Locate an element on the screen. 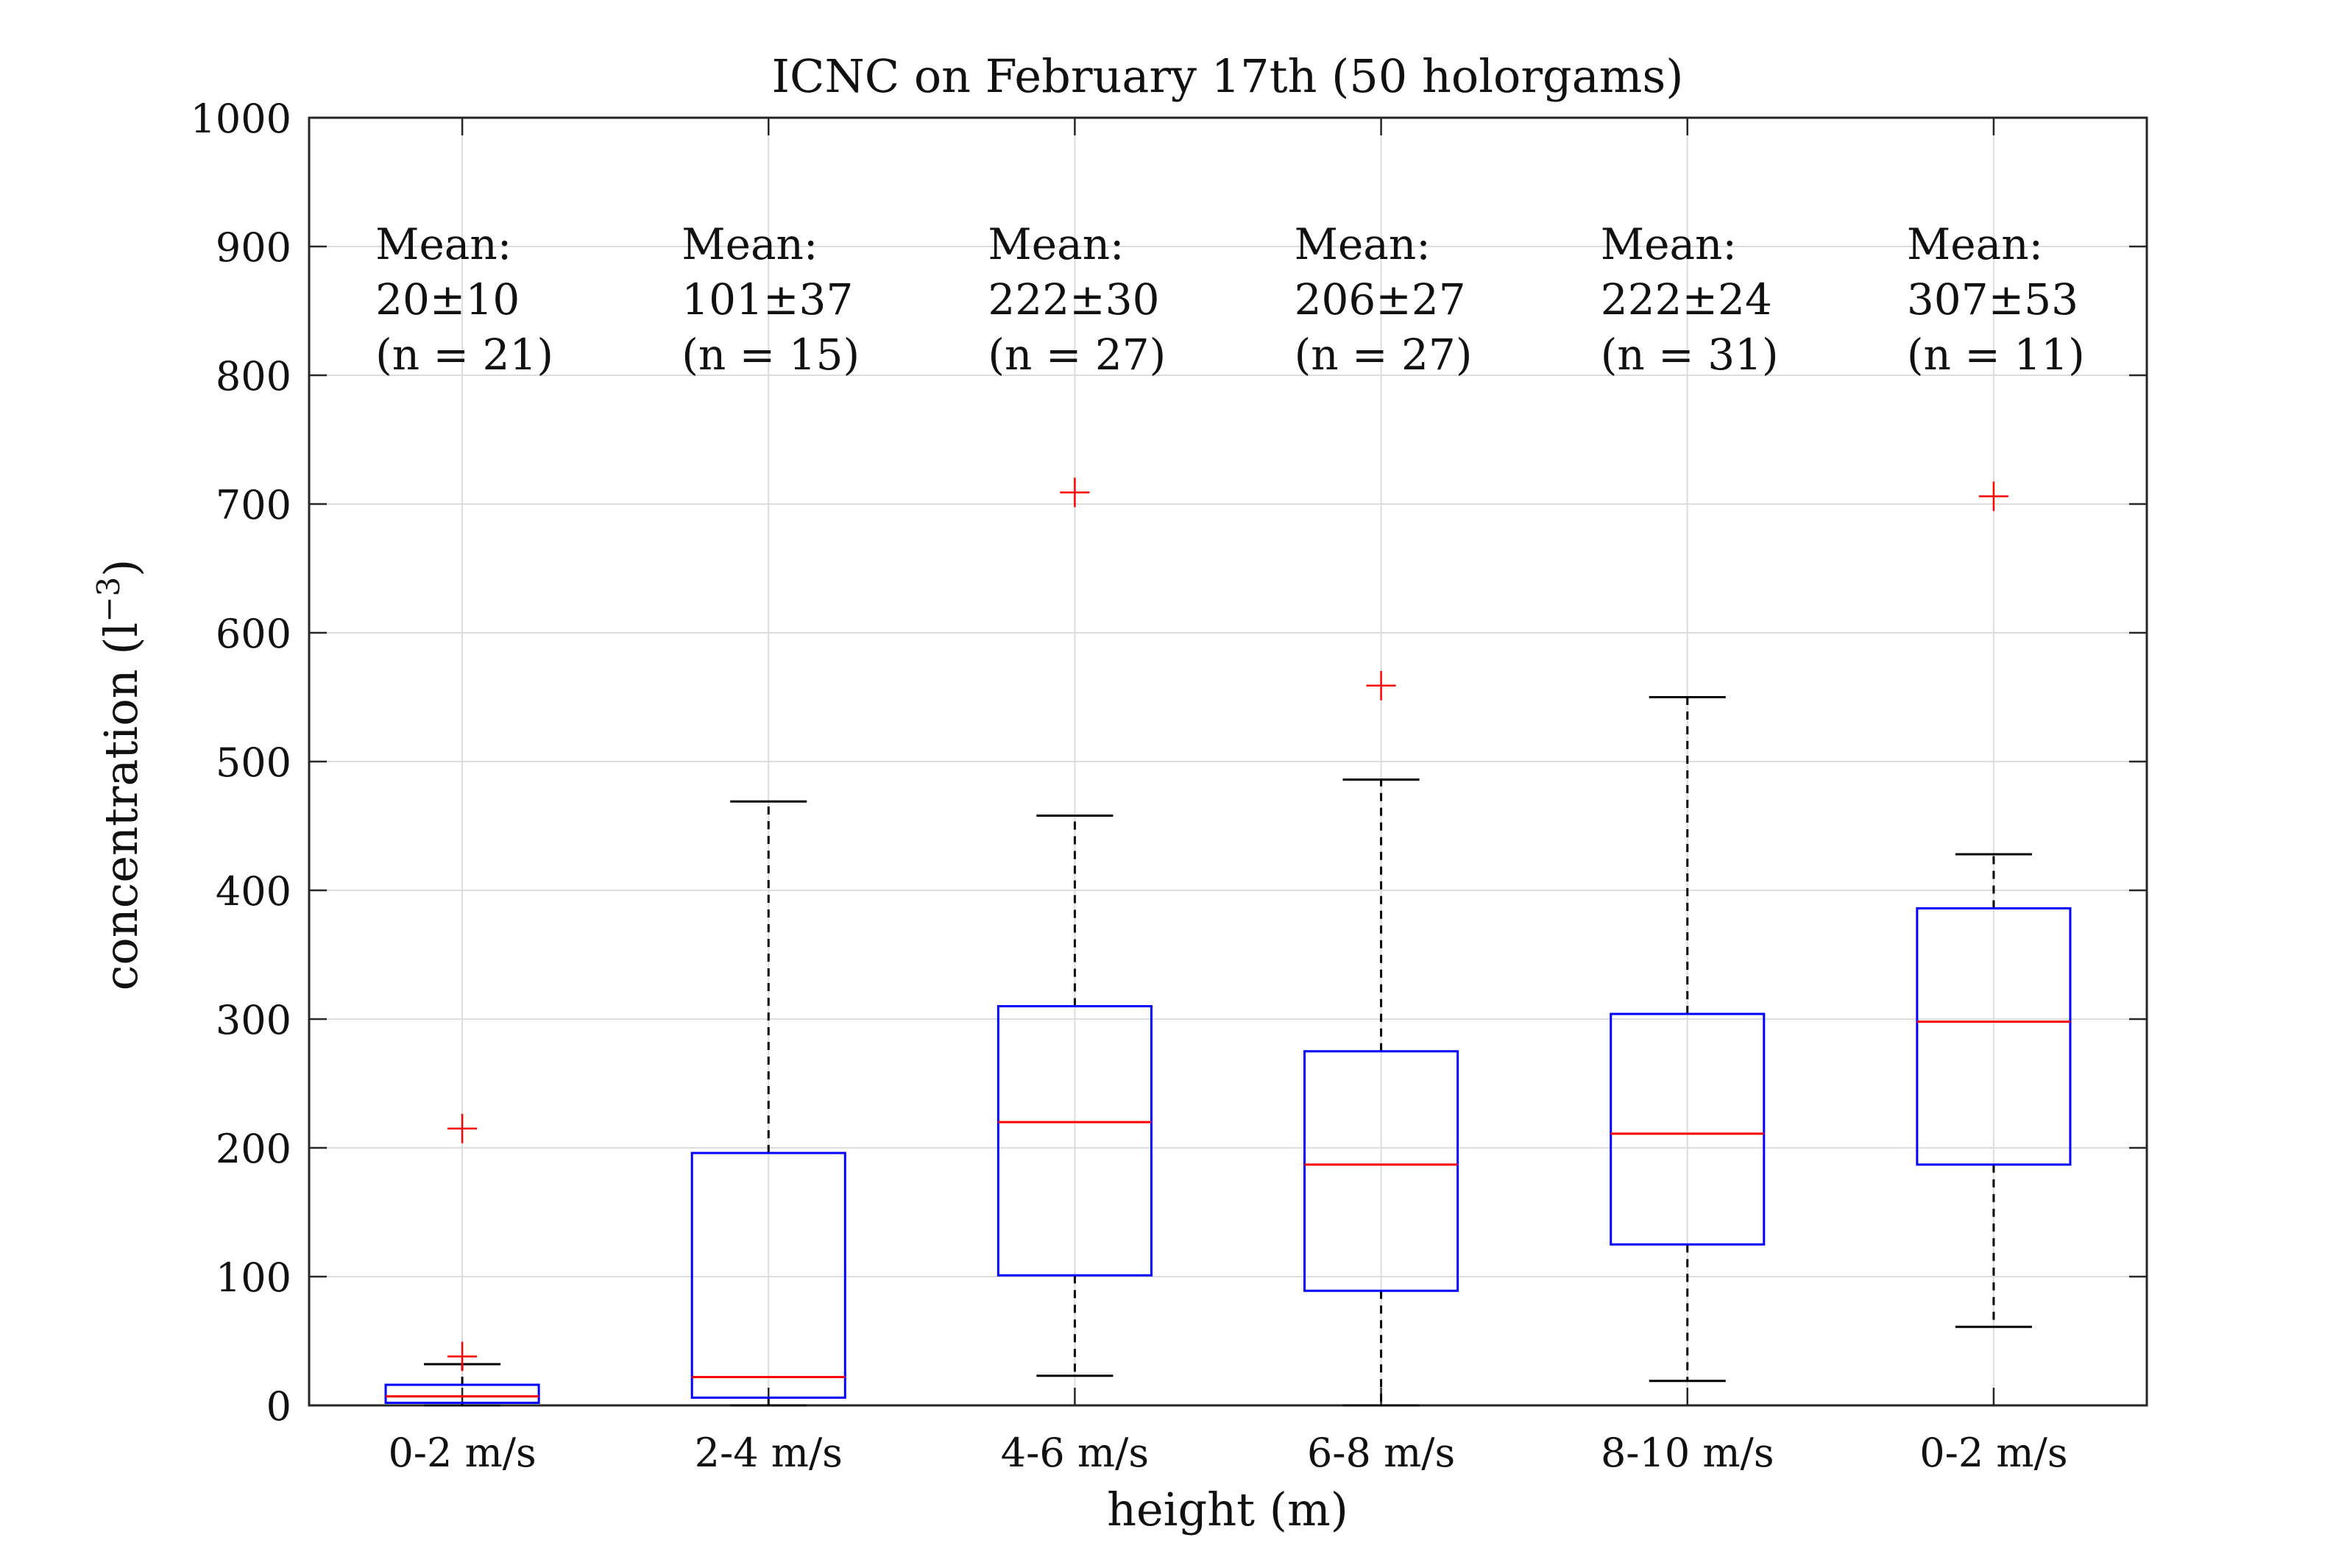  mean-value: 222±24 is located at coordinates (1686, 299).